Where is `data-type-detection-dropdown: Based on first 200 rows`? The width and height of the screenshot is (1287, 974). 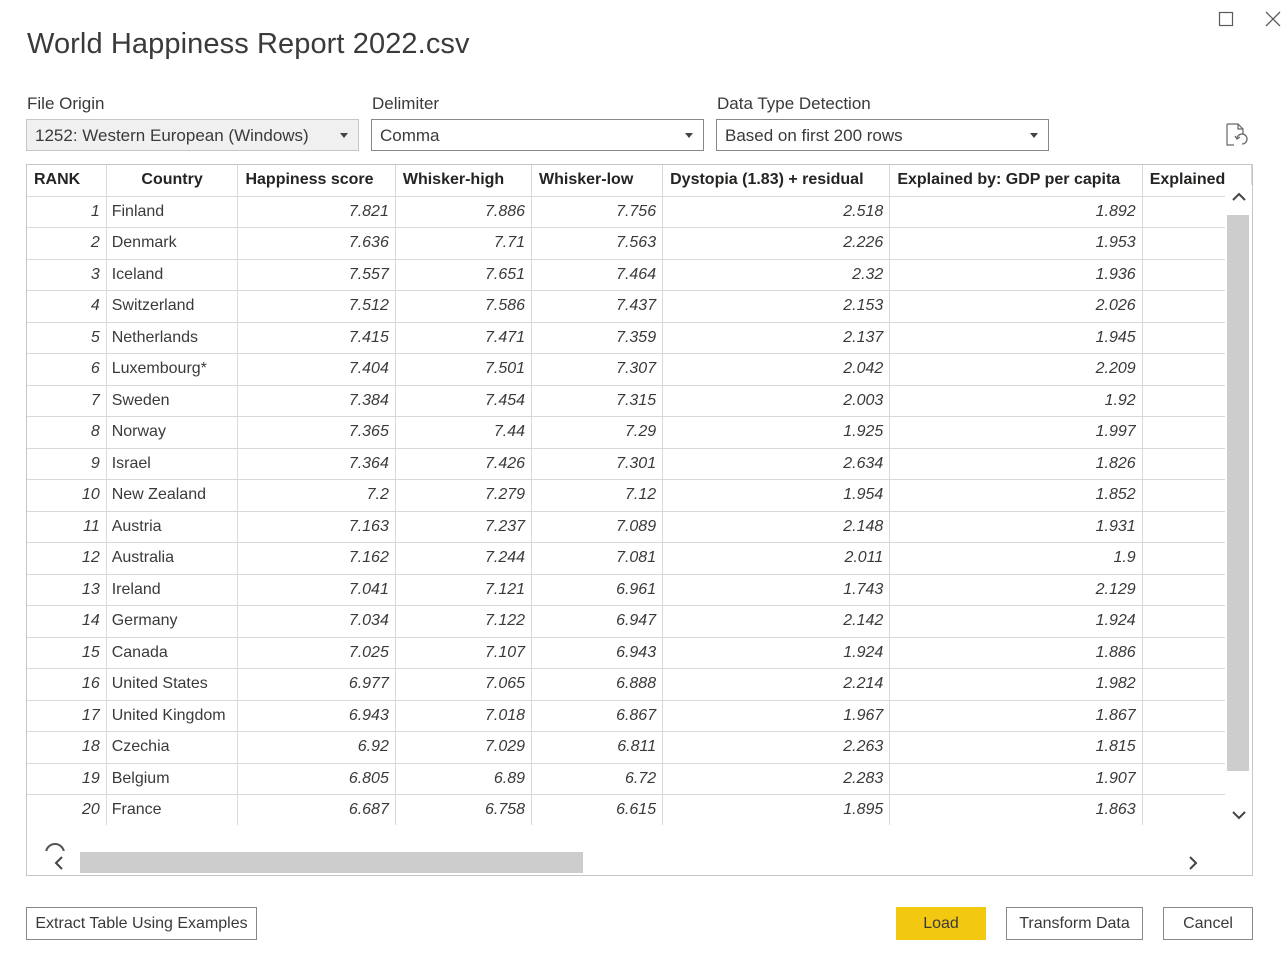
data-type-detection-dropdown: Based on first 200 rows is located at coordinates (882, 135).